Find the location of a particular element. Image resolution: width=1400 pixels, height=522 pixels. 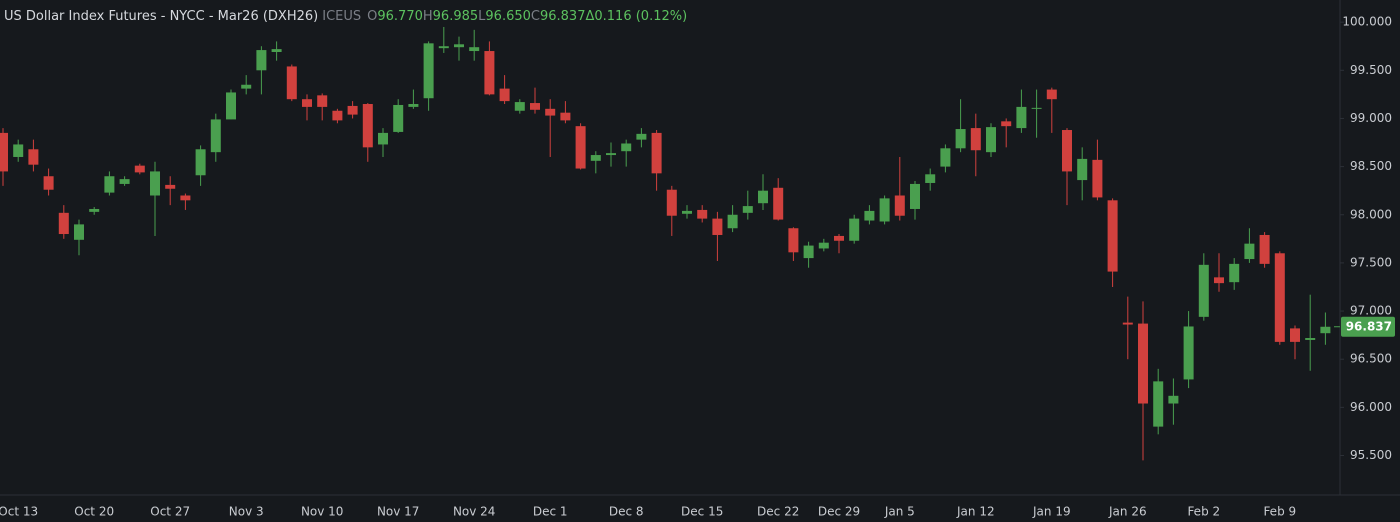

x-tick-label: Dec 15 is located at coordinates (702, 512).